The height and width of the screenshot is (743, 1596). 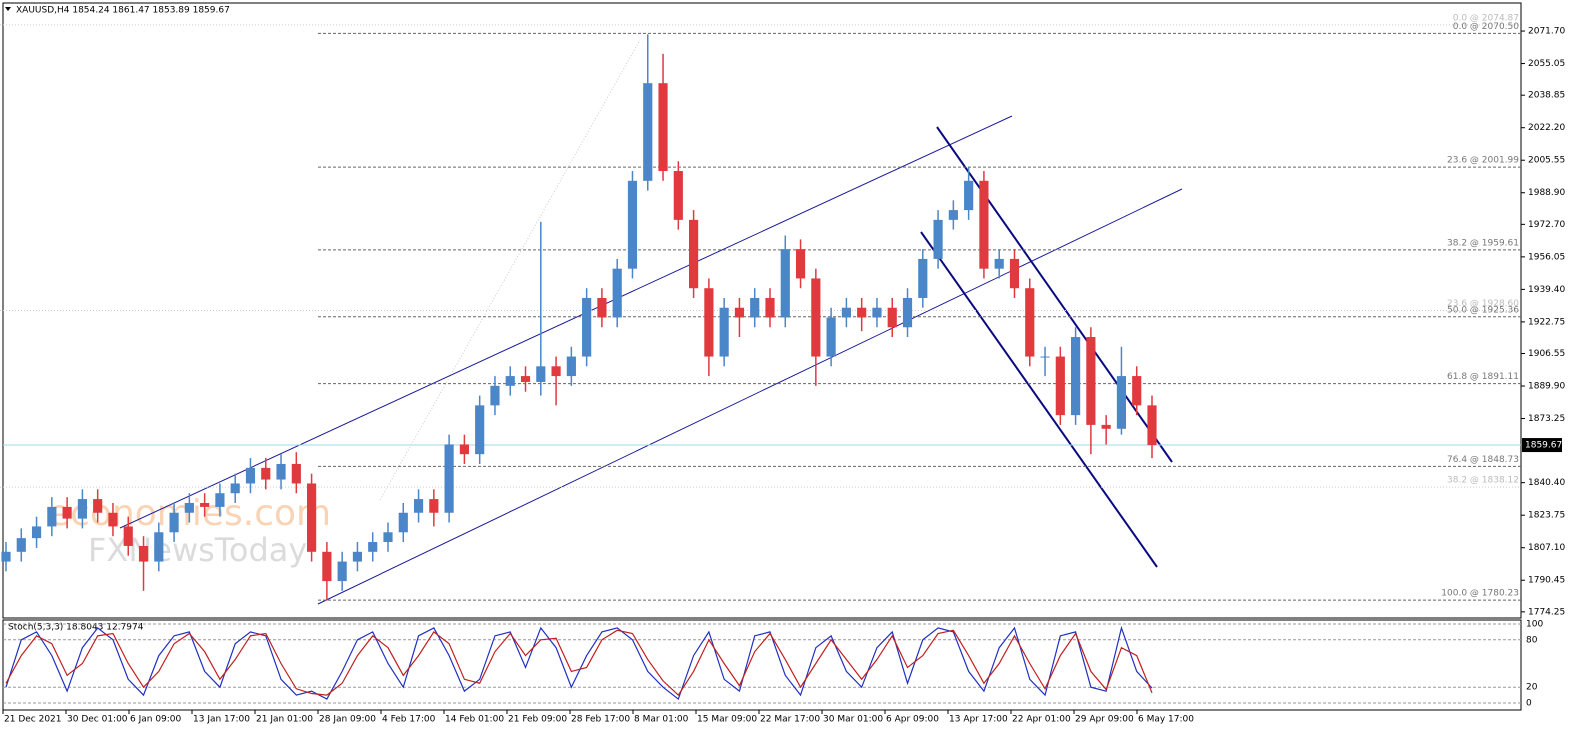 I want to click on fib-label: 23.6 @ 2001.99, so click(x=1483, y=161).